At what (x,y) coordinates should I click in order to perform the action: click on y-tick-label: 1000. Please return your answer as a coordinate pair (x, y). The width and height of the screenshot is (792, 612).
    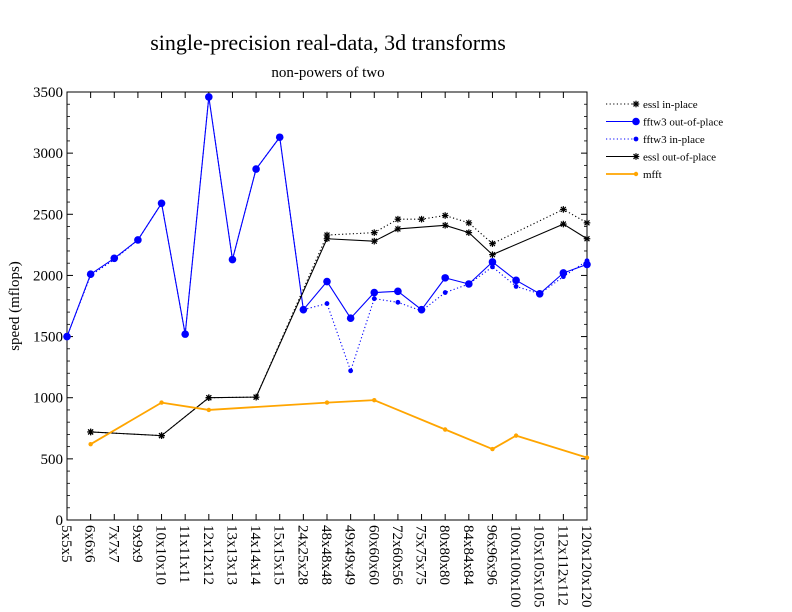
    Looking at the image, I should click on (48, 399).